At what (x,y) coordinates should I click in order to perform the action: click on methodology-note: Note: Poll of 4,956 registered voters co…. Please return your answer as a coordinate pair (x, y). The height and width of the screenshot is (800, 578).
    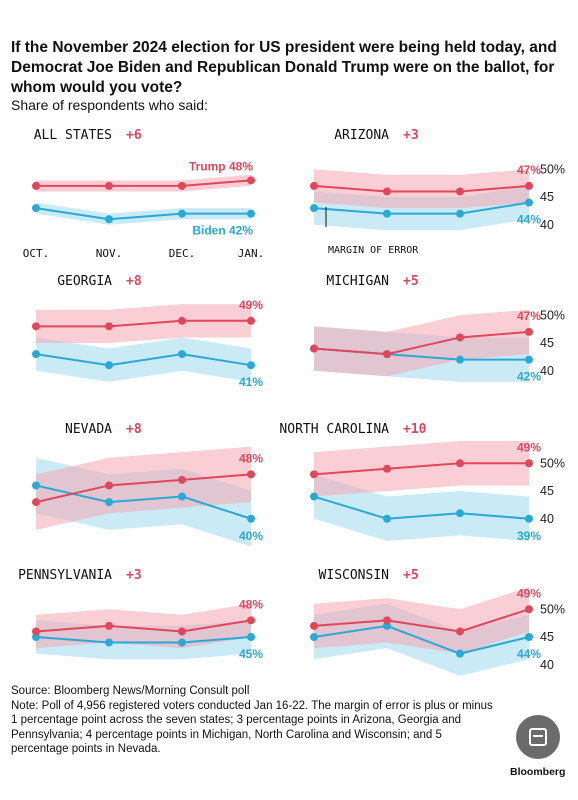
    Looking at the image, I should click on (252, 727).